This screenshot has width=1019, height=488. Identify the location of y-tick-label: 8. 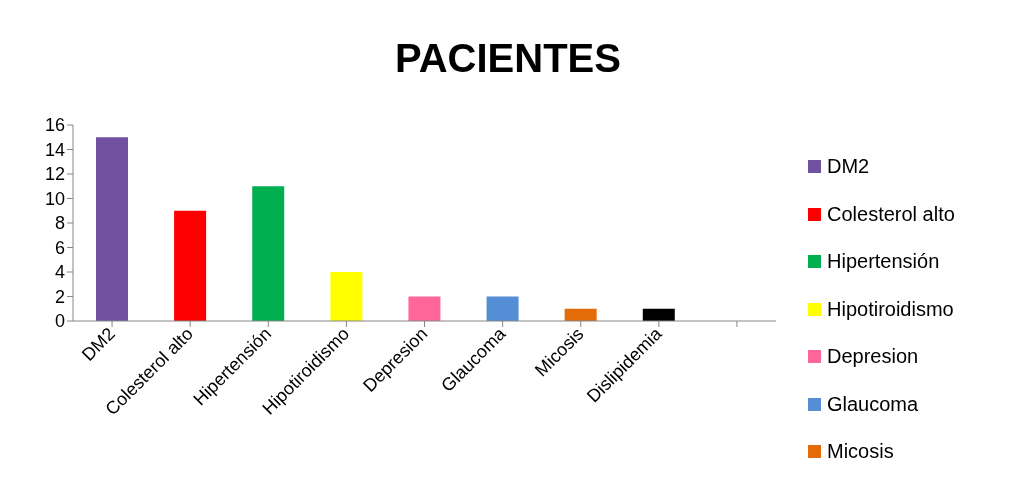
(59, 223).